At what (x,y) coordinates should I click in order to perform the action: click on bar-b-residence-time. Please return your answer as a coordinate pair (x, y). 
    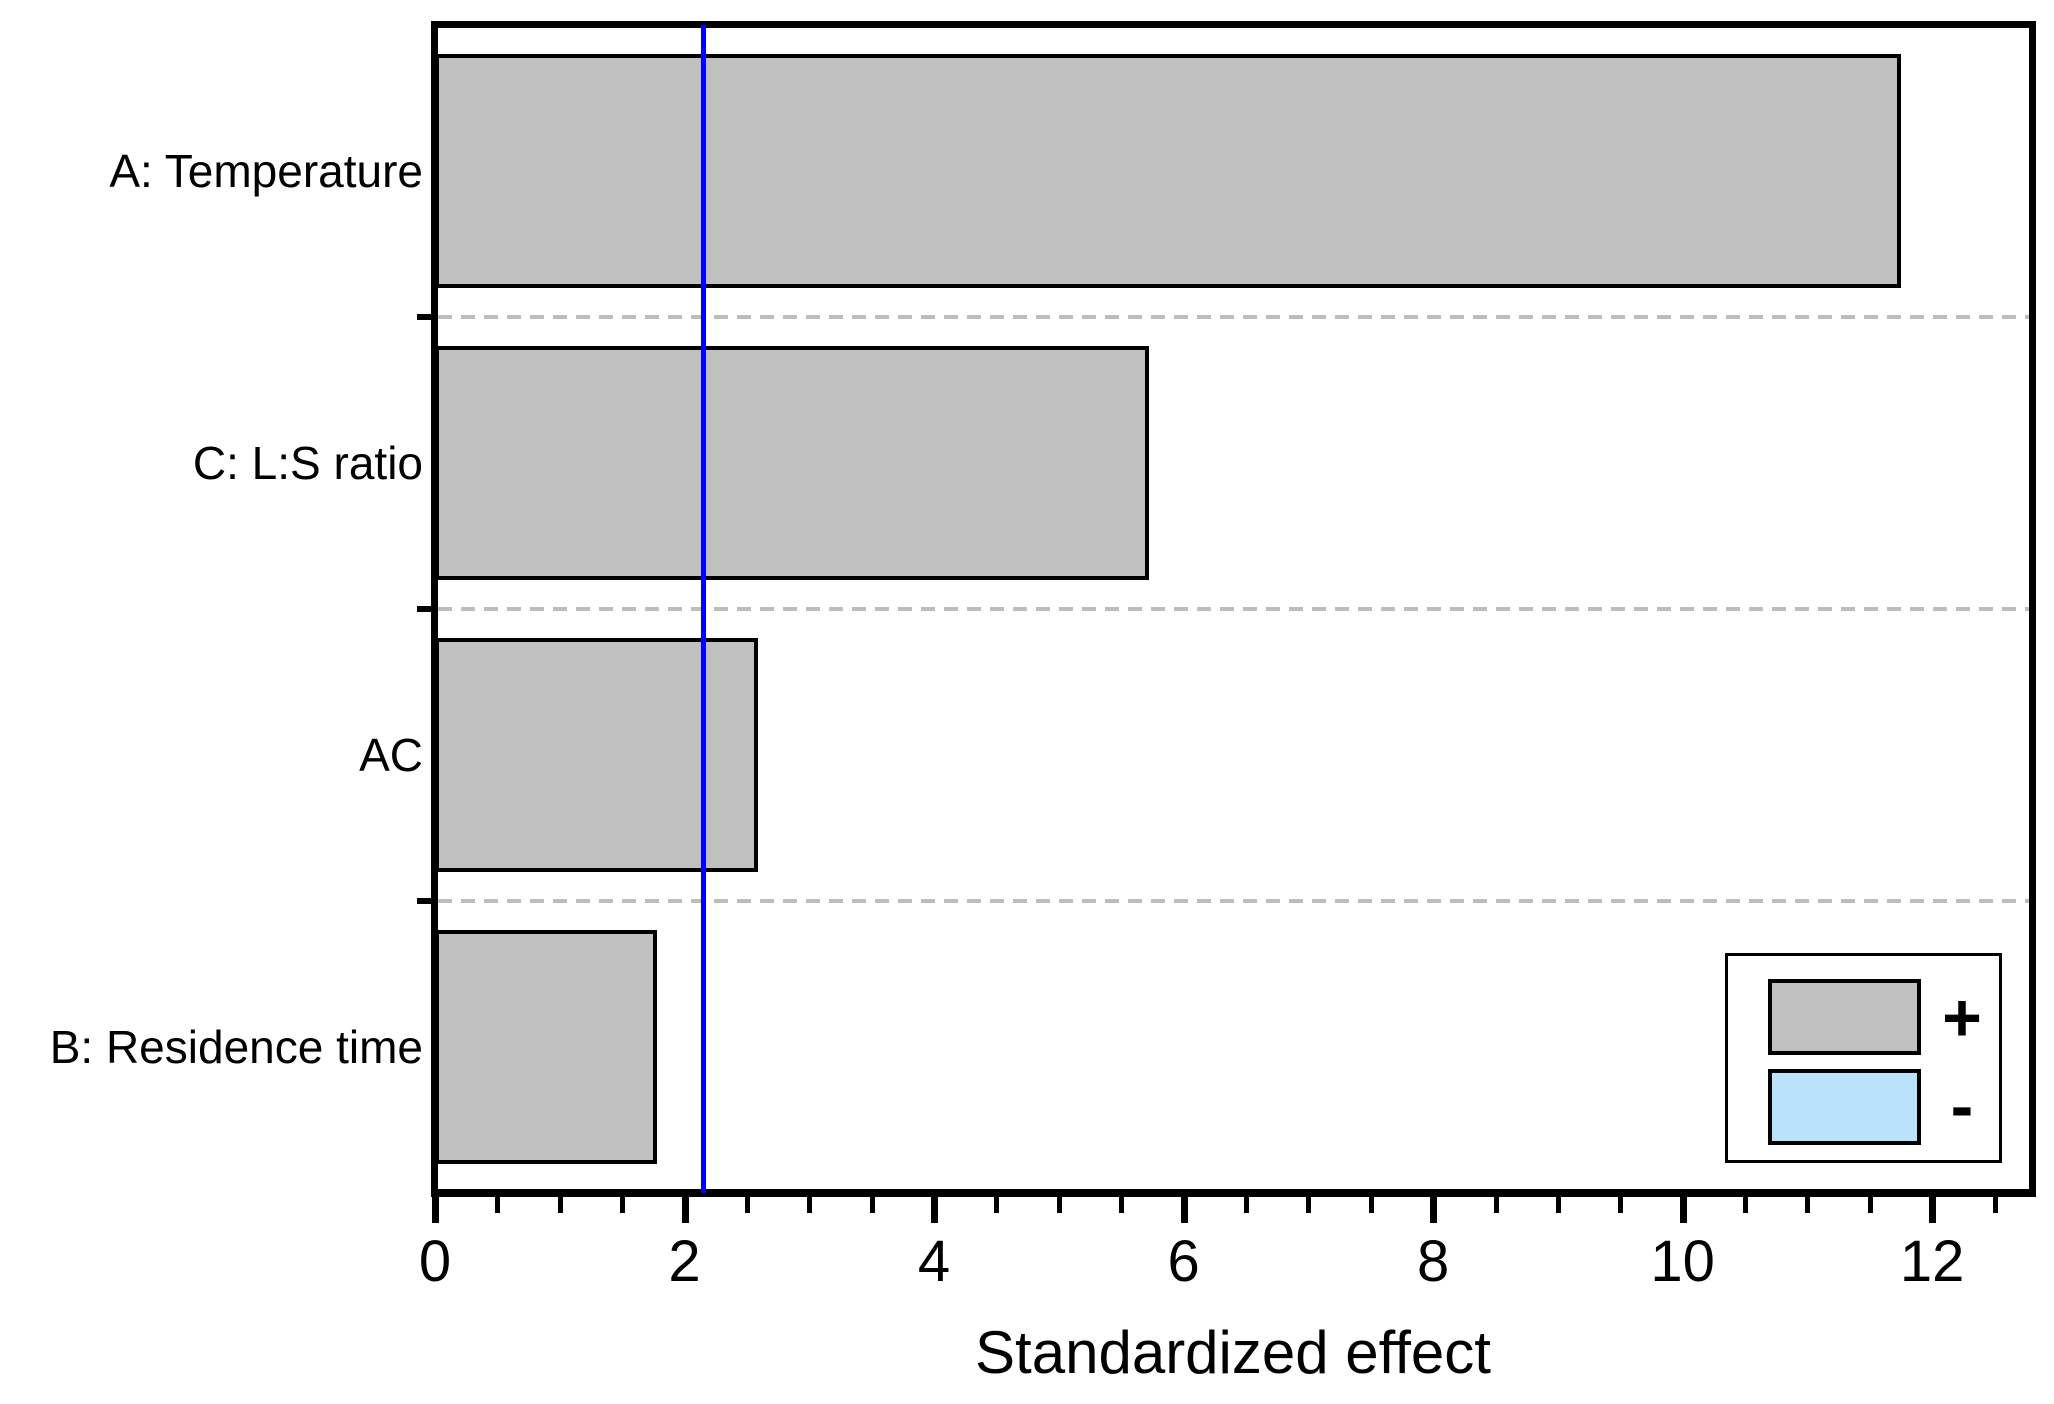
    Looking at the image, I should click on (546, 1047).